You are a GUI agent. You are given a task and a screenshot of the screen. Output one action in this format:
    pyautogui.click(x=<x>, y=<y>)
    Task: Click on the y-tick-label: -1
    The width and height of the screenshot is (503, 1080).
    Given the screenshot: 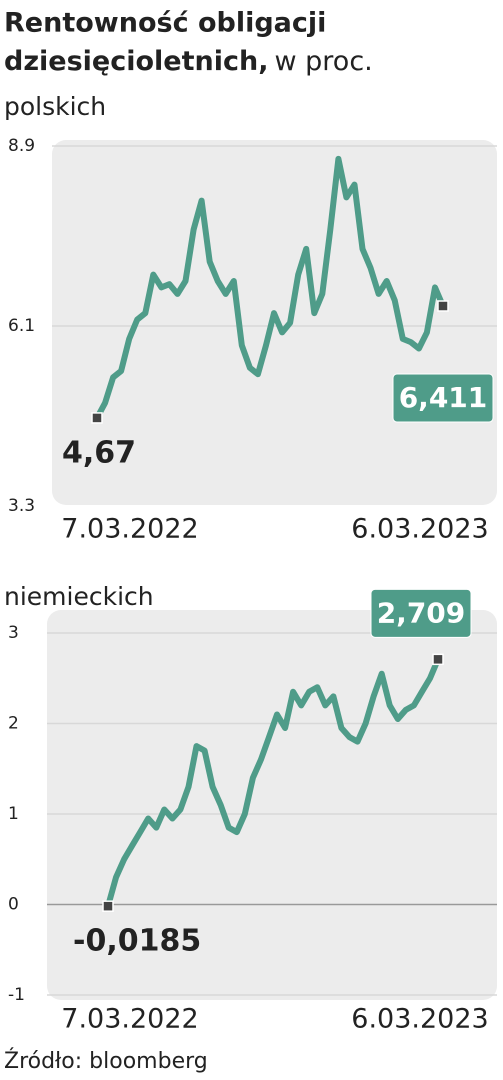 What is the action you would take?
    pyautogui.click(x=16, y=995)
    